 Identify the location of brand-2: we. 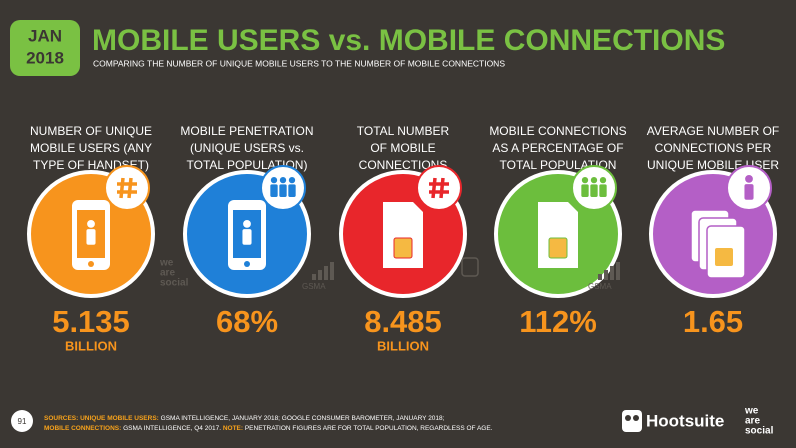
(751, 411).